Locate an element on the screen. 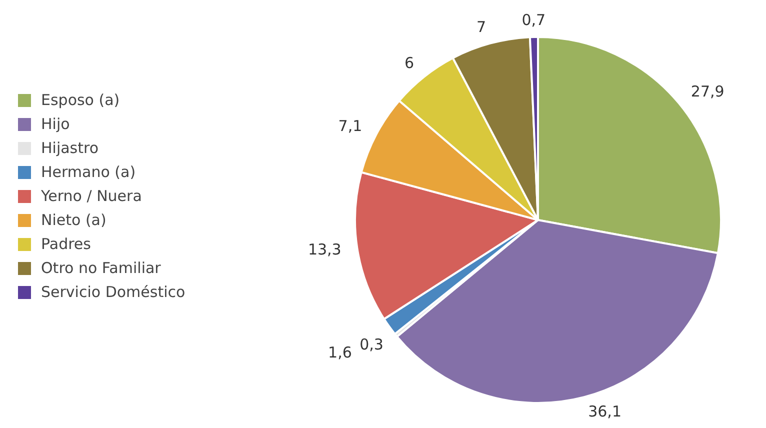 This screenshot has height=428, width=766. legend-label: Yerno / Nuera is located at coordinates (91, 196).